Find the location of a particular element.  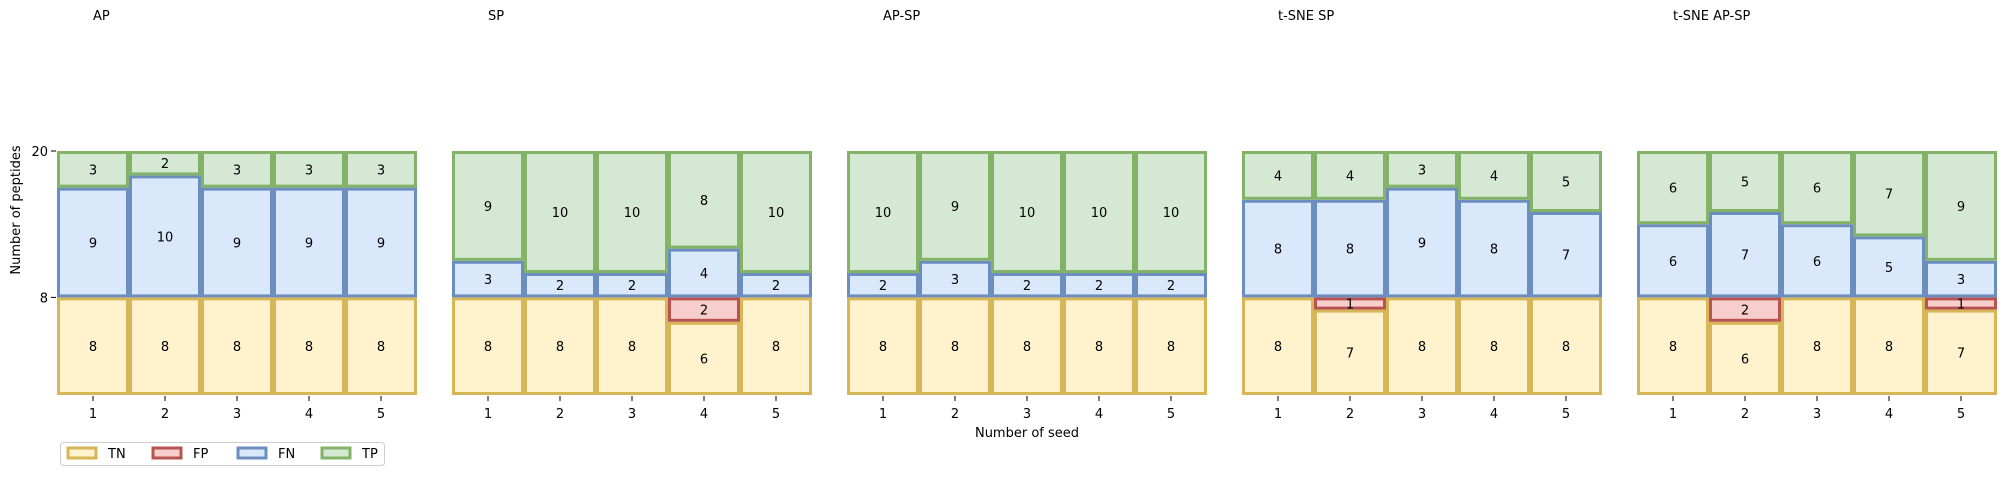

data-label: 1 is located at coordinates (1961, 305).